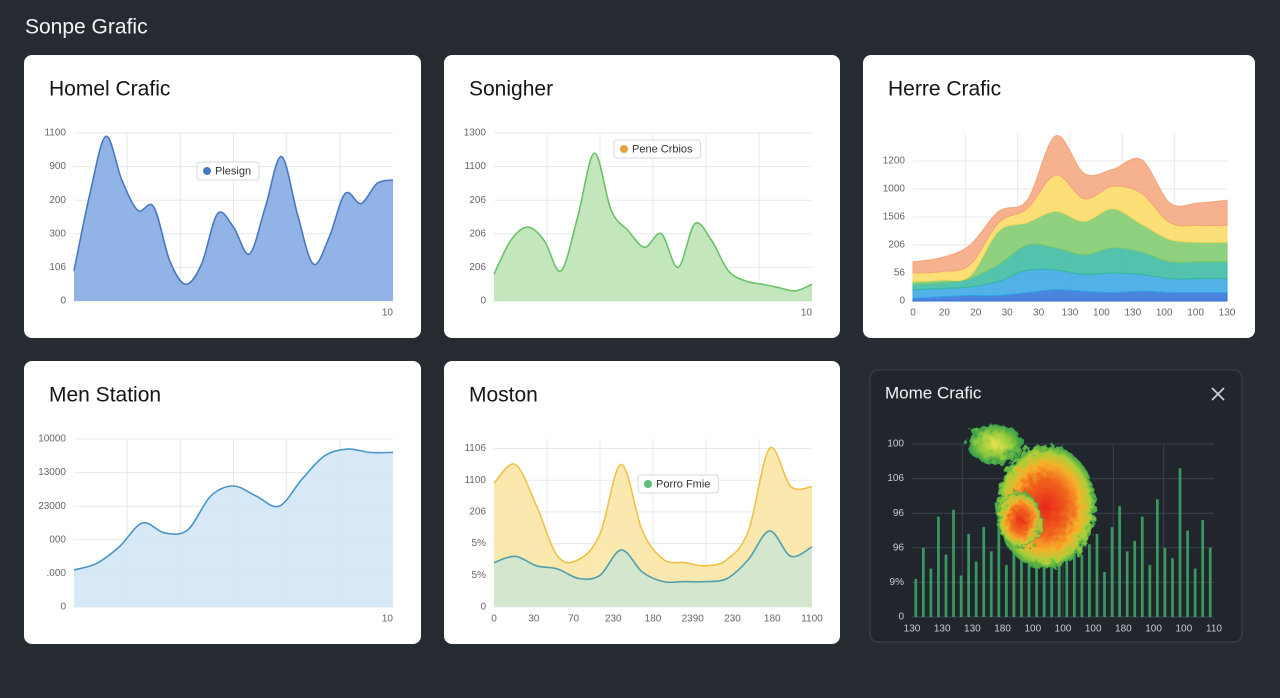  What do you see at coordinates (683, 484) in the screenshot?
I see `legend-label: Porro Fmie` at bounding box center [683, 484].